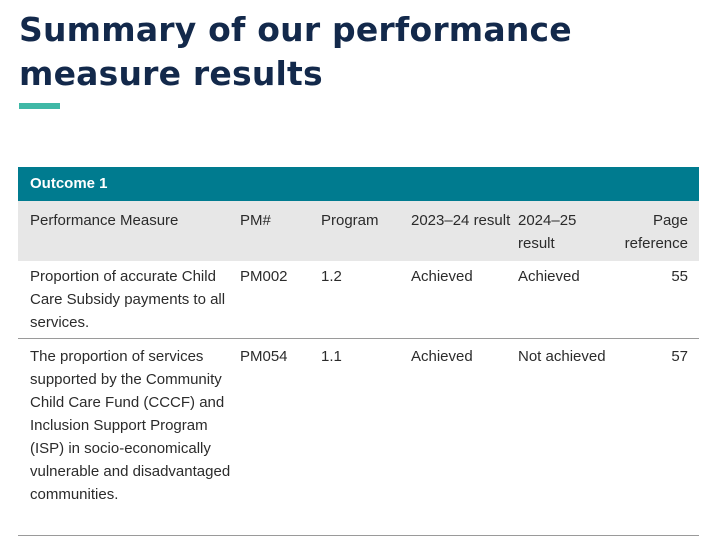  What do you see at coordinates (654, 231) in the screenshot?
I see `header-page-reference: Page reference` at bounding box center [654, 231].